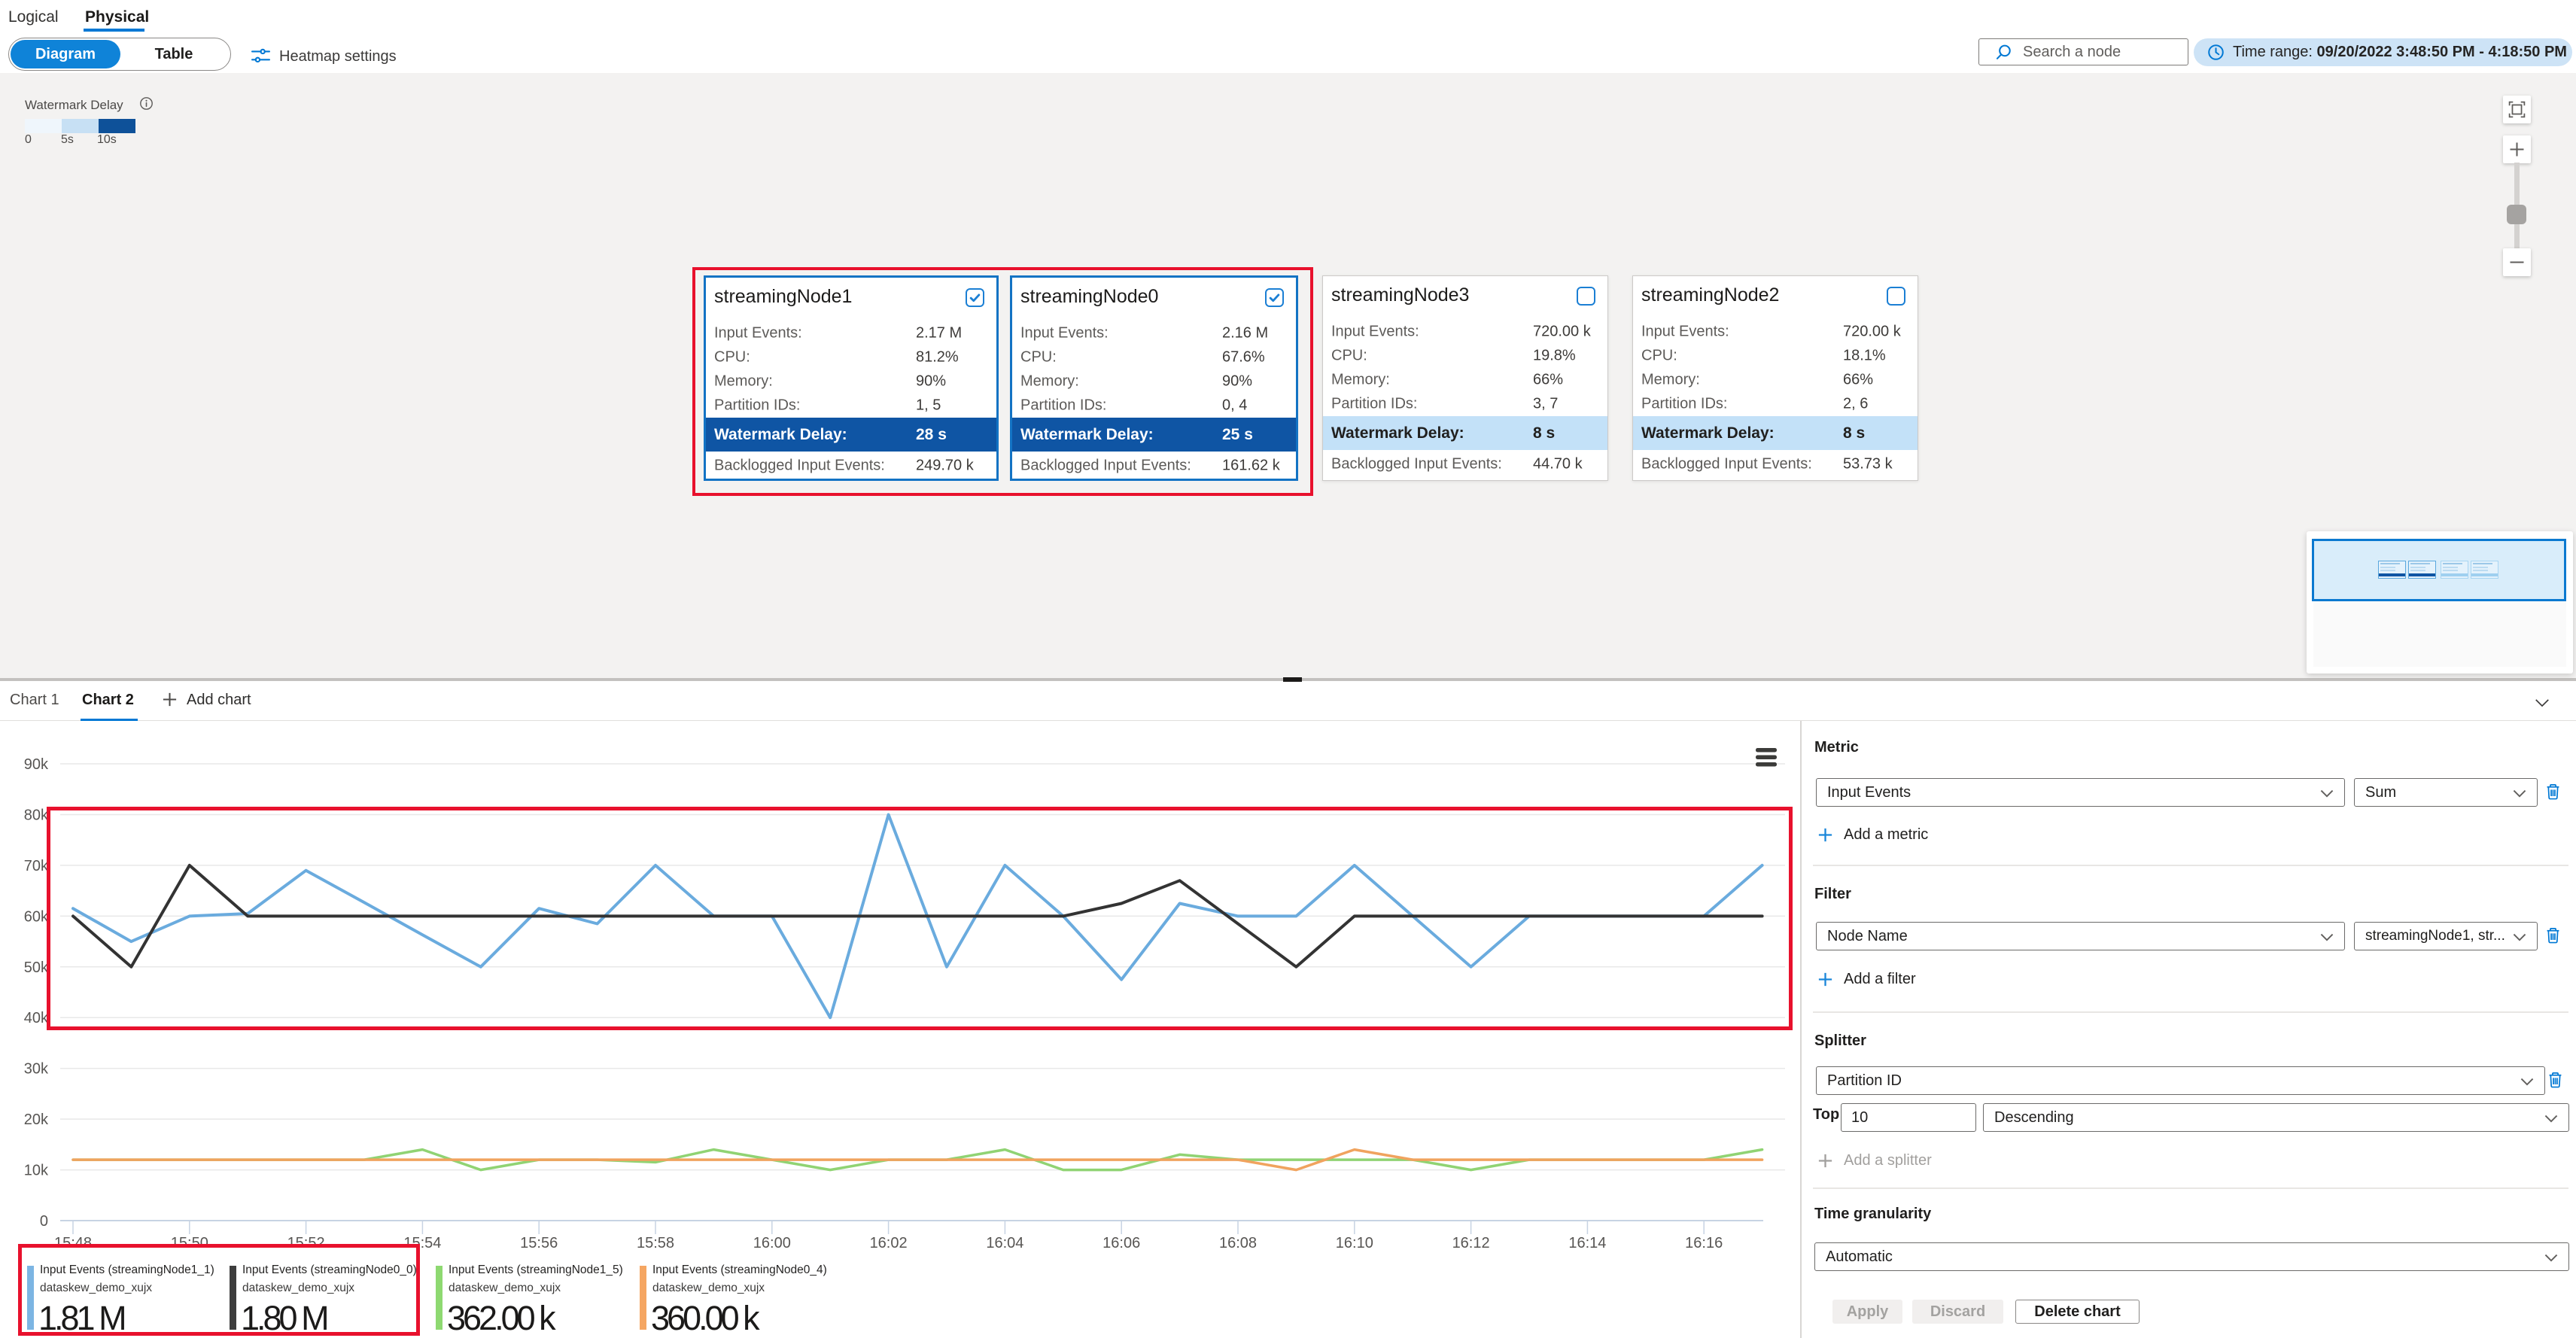 The width and height of the screenshot is (2576, 1338). I want to click on svg-text: 16:04, so click(1004, 1243).